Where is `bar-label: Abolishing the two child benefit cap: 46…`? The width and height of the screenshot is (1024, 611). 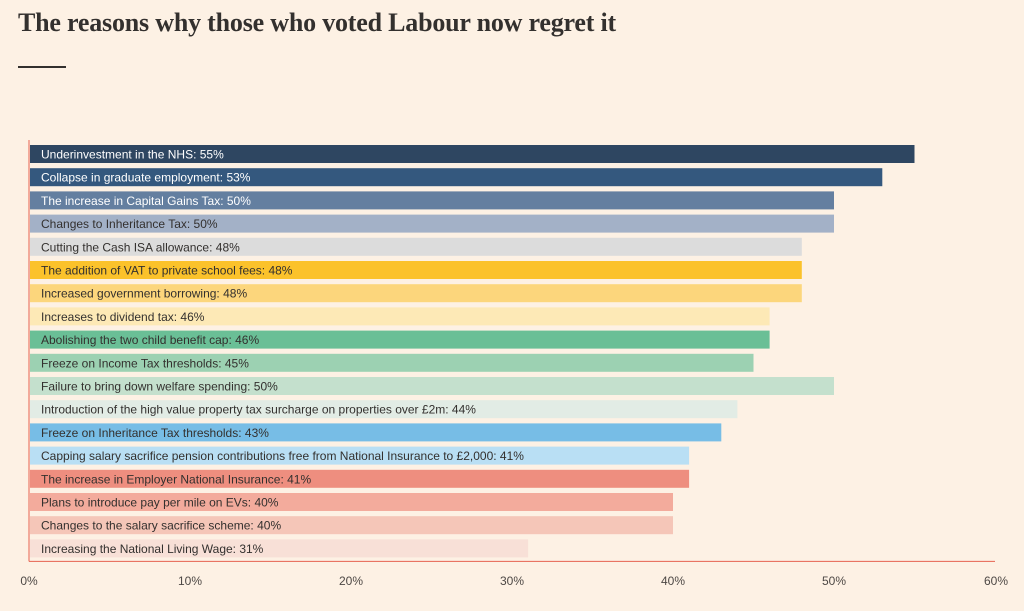 bar-label: Abolishing the two child benefit cap: 46… is located at coordinates (150, 340).